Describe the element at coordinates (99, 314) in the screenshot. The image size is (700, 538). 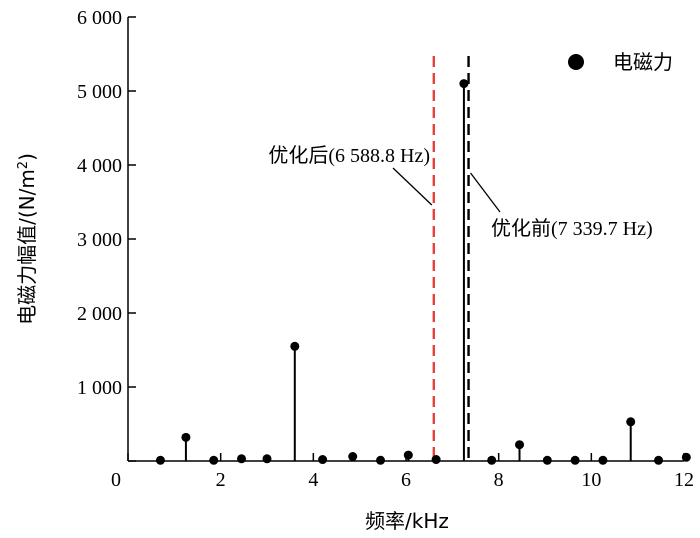
I see `y-tick-label: 2 000` at that location.